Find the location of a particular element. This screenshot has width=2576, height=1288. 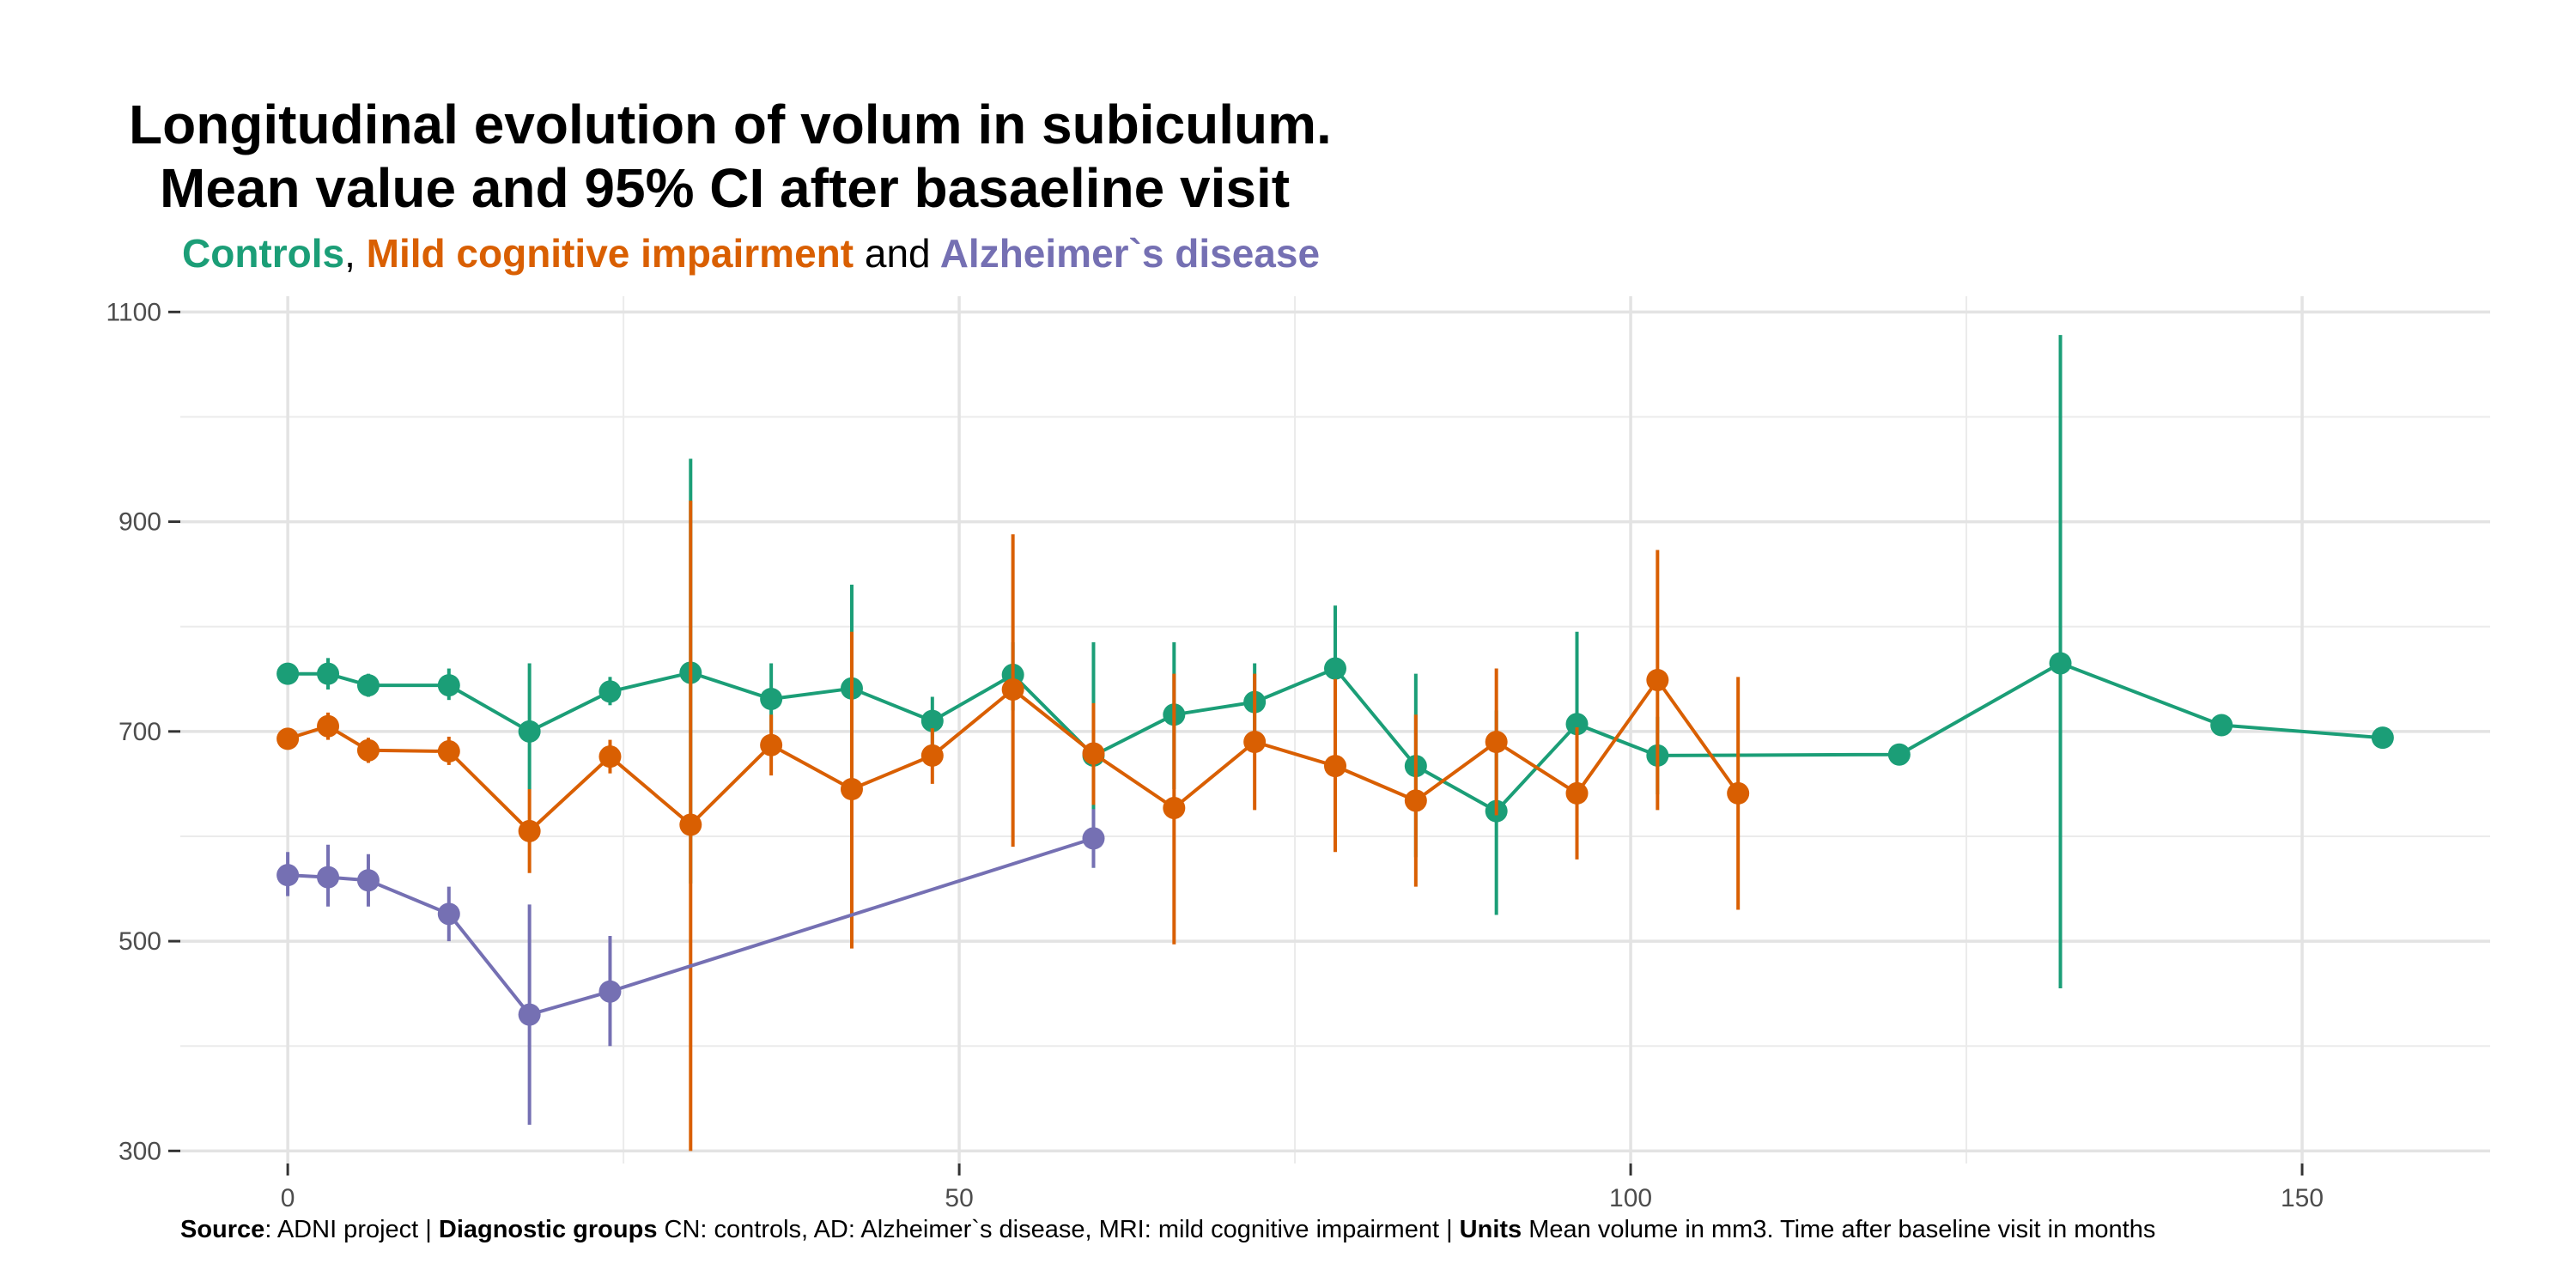

caption-source-text: : ADNI project | is located at coordinates (351, 1229).